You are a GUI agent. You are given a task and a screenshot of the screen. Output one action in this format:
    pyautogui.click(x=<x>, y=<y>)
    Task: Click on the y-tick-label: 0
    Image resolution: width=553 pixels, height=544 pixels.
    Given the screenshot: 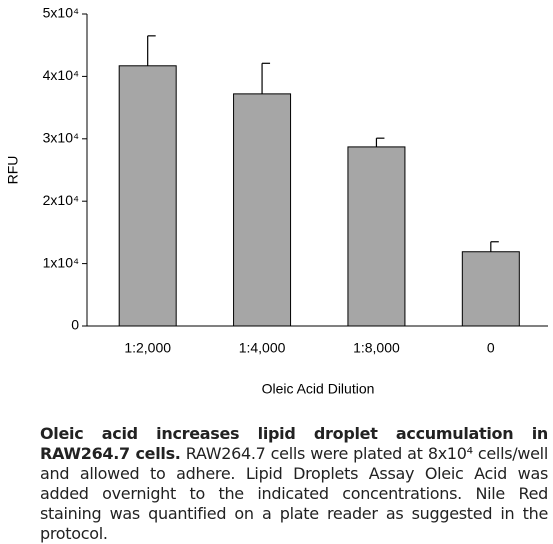 What is the action you would take?
    pyautogui.click(x=75, y=325)
    